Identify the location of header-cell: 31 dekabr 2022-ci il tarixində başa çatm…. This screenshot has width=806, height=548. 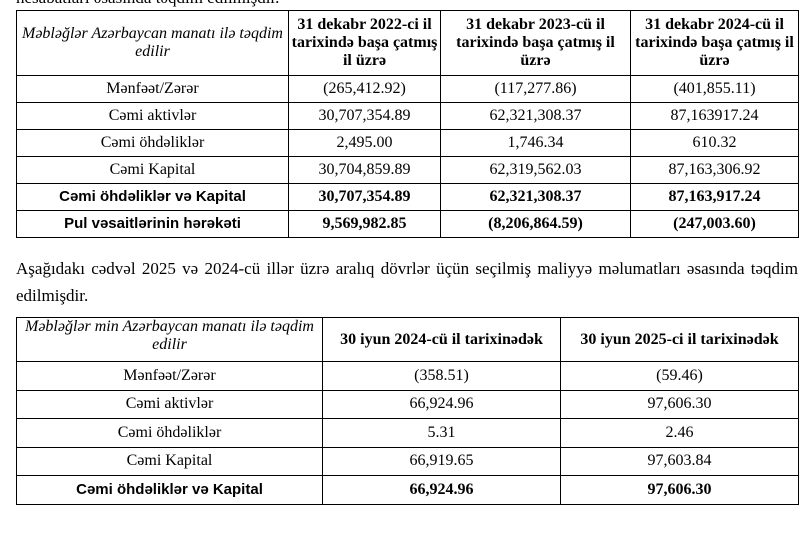
(364, 43).